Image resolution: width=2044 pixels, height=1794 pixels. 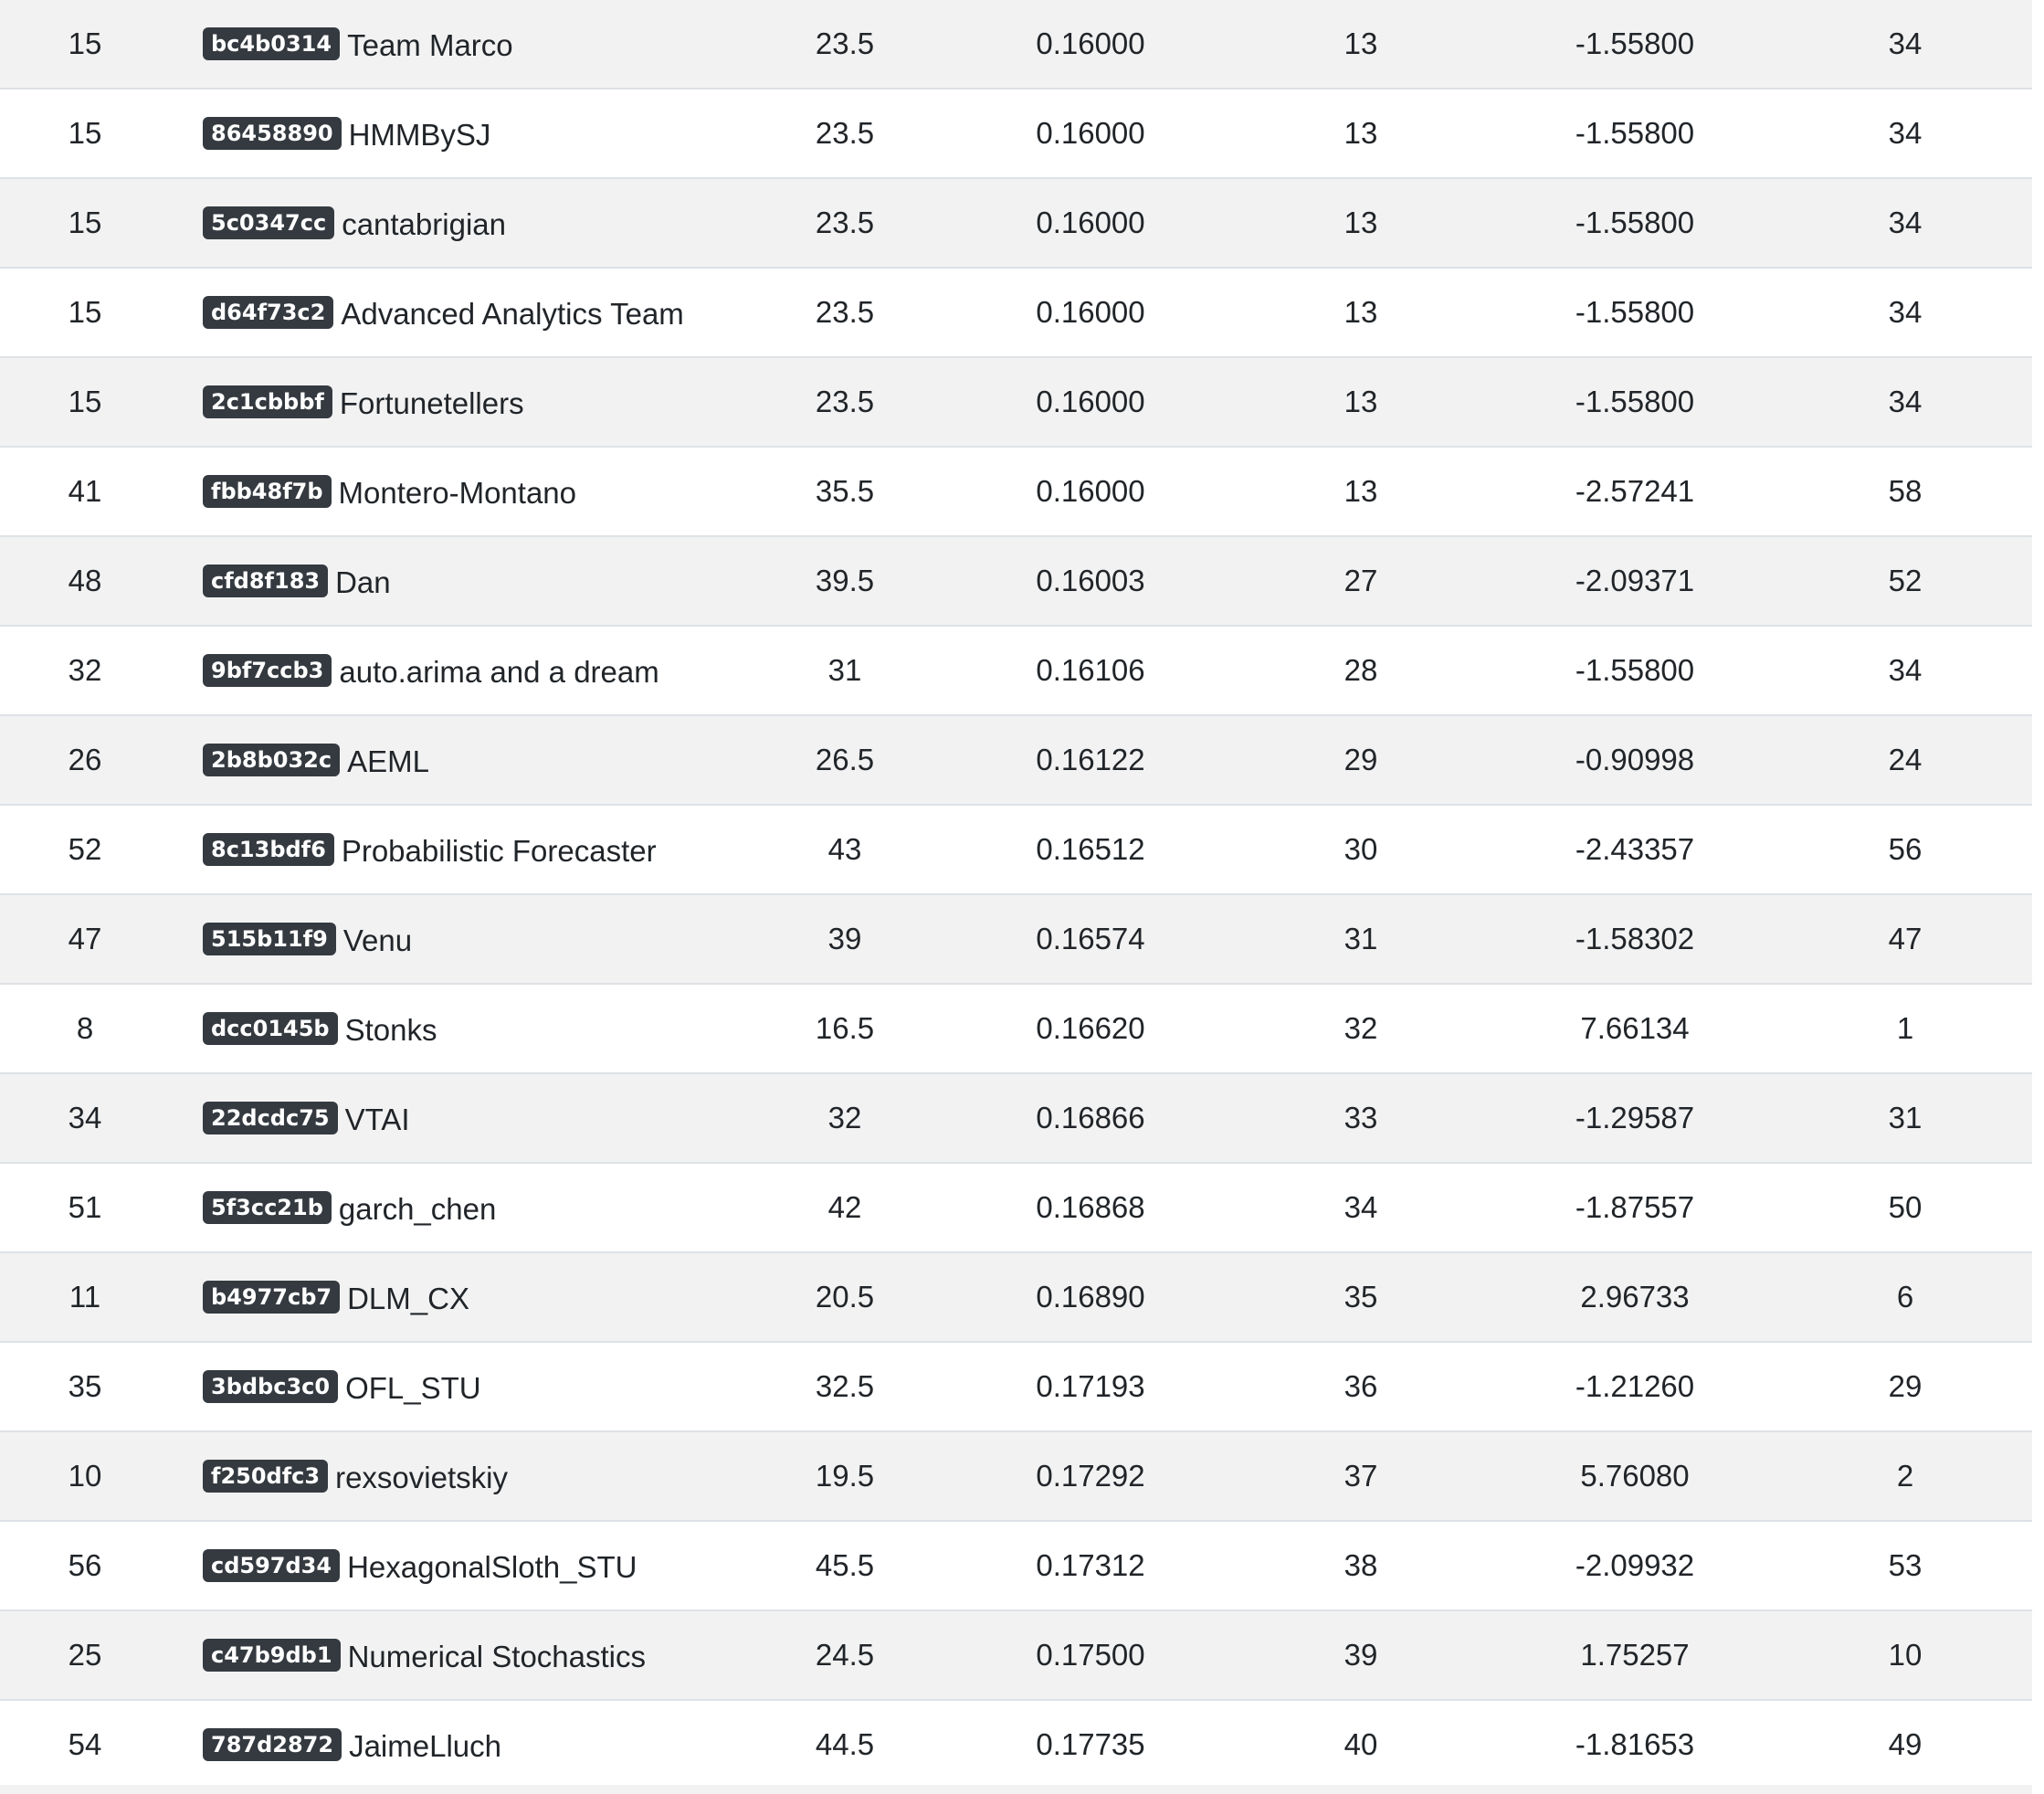 I want to click on ir-rank-cell: 2, so click(x=1905, y=1476).